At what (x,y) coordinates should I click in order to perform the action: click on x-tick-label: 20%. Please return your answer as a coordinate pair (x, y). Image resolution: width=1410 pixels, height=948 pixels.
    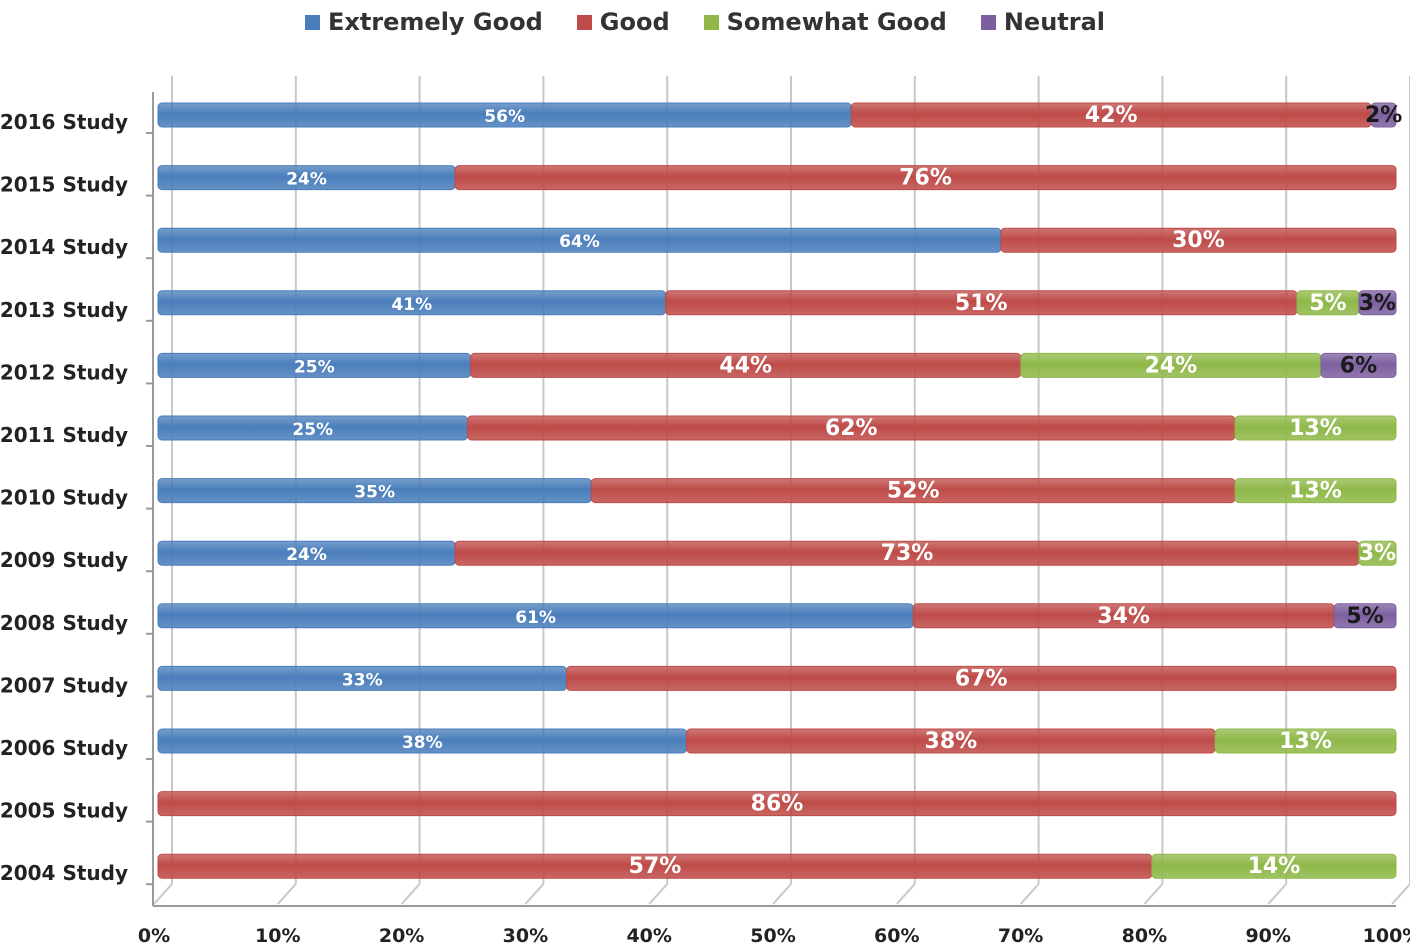
    Looking at the image, I should click on (401, 936).